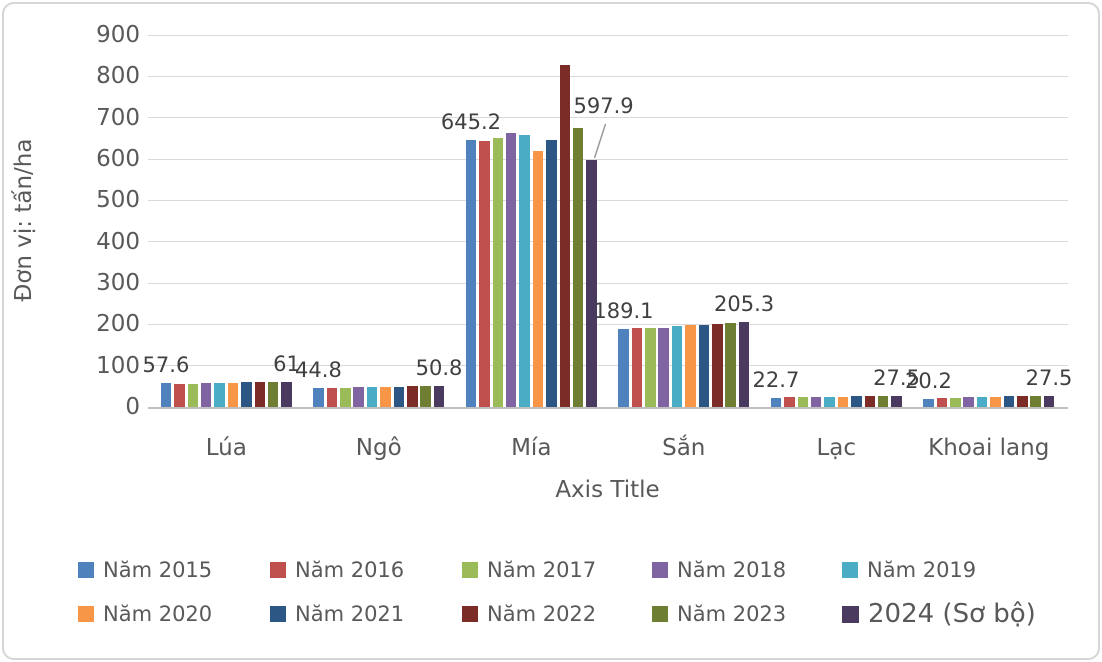 The height and width of the screenshot is (662, 1102). I want to click on legend-item: Năm 2021, so click(337, 614).